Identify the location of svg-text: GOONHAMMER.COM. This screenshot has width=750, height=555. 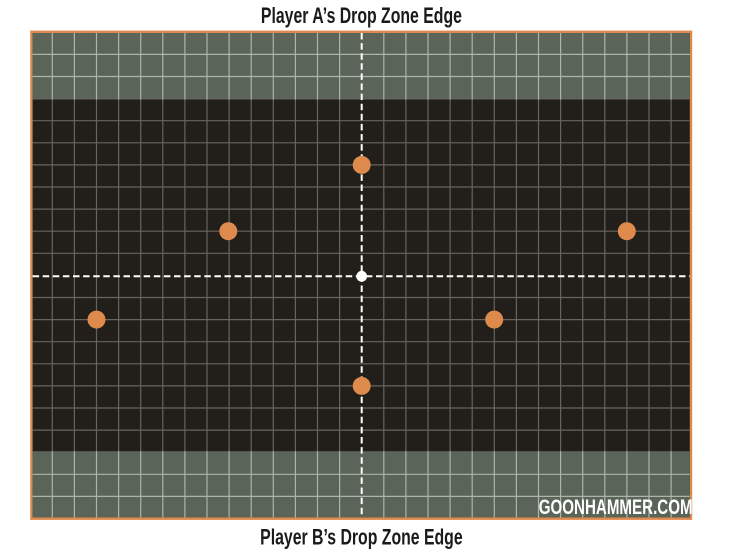
(616, 506).